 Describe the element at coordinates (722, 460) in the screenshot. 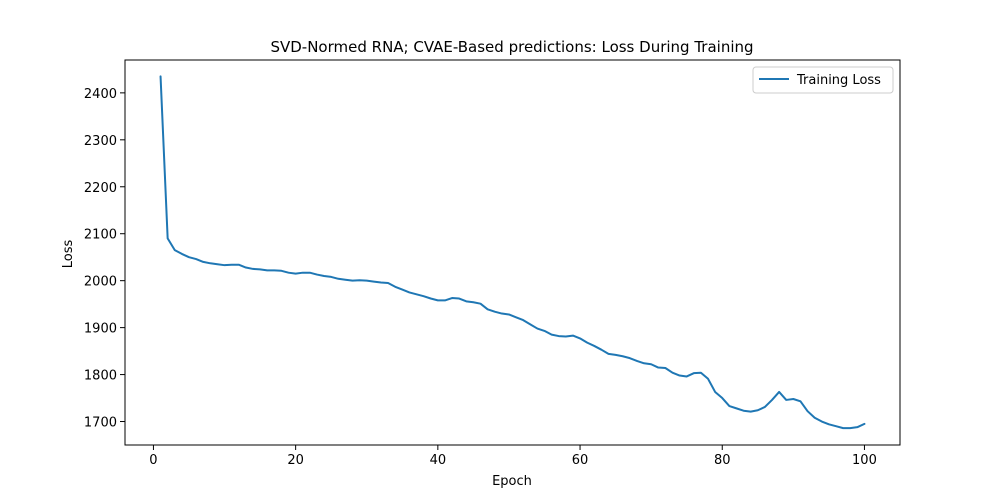

I see `x-tick-label: 80` at that location.